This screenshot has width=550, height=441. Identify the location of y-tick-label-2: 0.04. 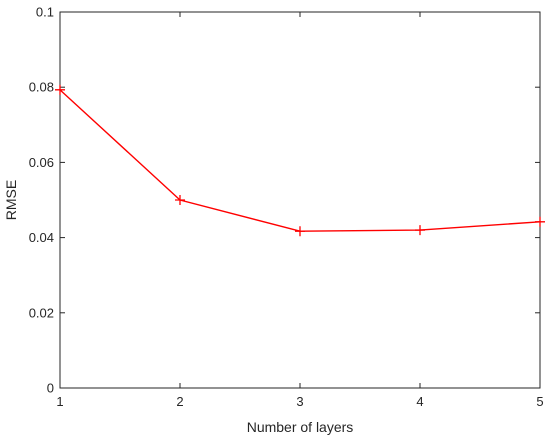
(41, 237).